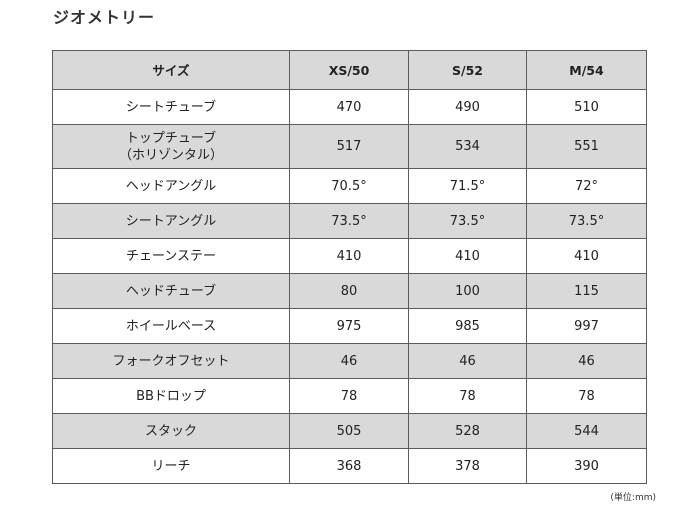 The width and height of the screenshot is (698, 511). What do you see at coordinates (467, 431) in the screenshot?
I see `cell-value: 528` at bounding box center [467, 431].